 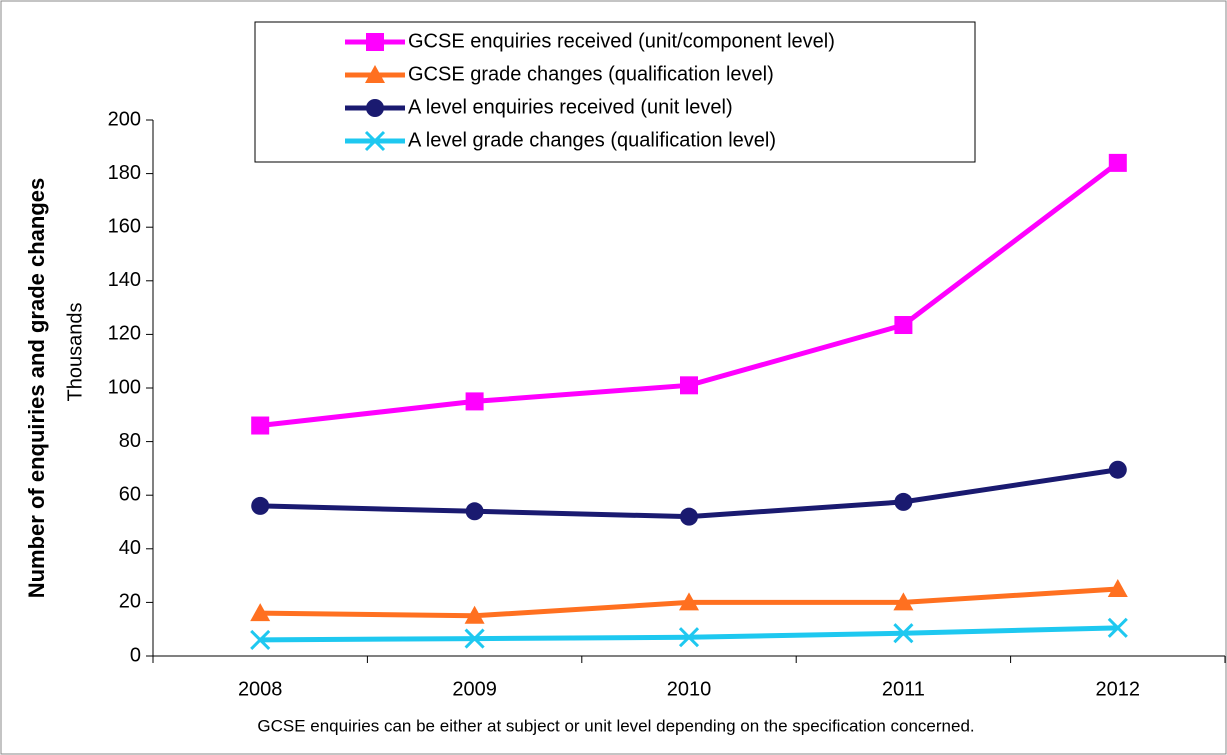 What do you see at coordinates (130, 602) in the screenshot?
I see `y-tick-label: 20` at bounding box center [130, 602].